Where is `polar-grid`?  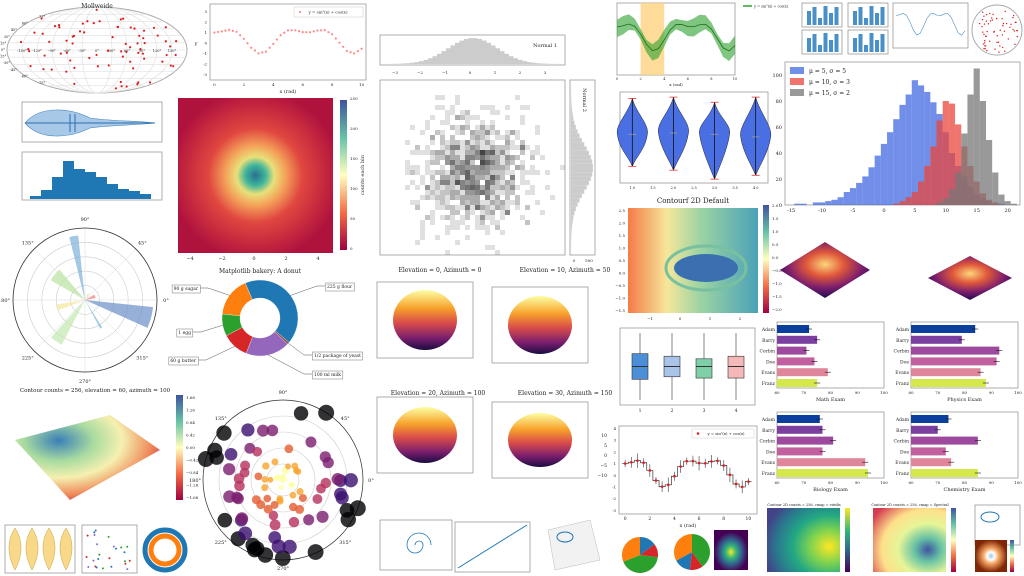 polar-grid is located at coordinates (283, 480).